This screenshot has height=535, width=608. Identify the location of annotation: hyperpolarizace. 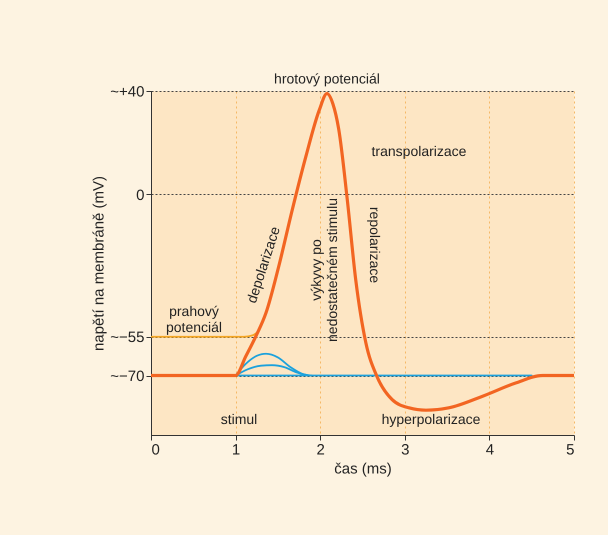
(431, 419).